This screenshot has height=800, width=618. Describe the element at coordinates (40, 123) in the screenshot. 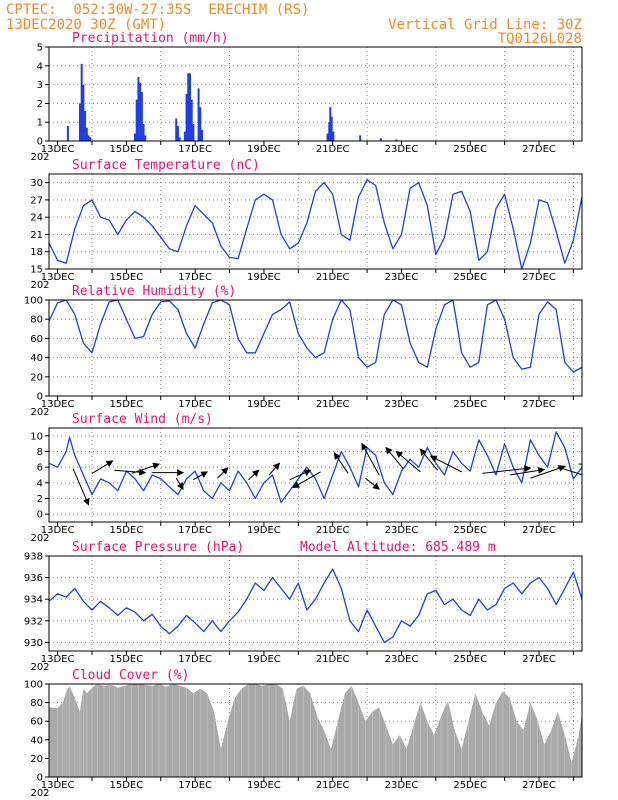

I see `y-tick-label: 1` at that location.